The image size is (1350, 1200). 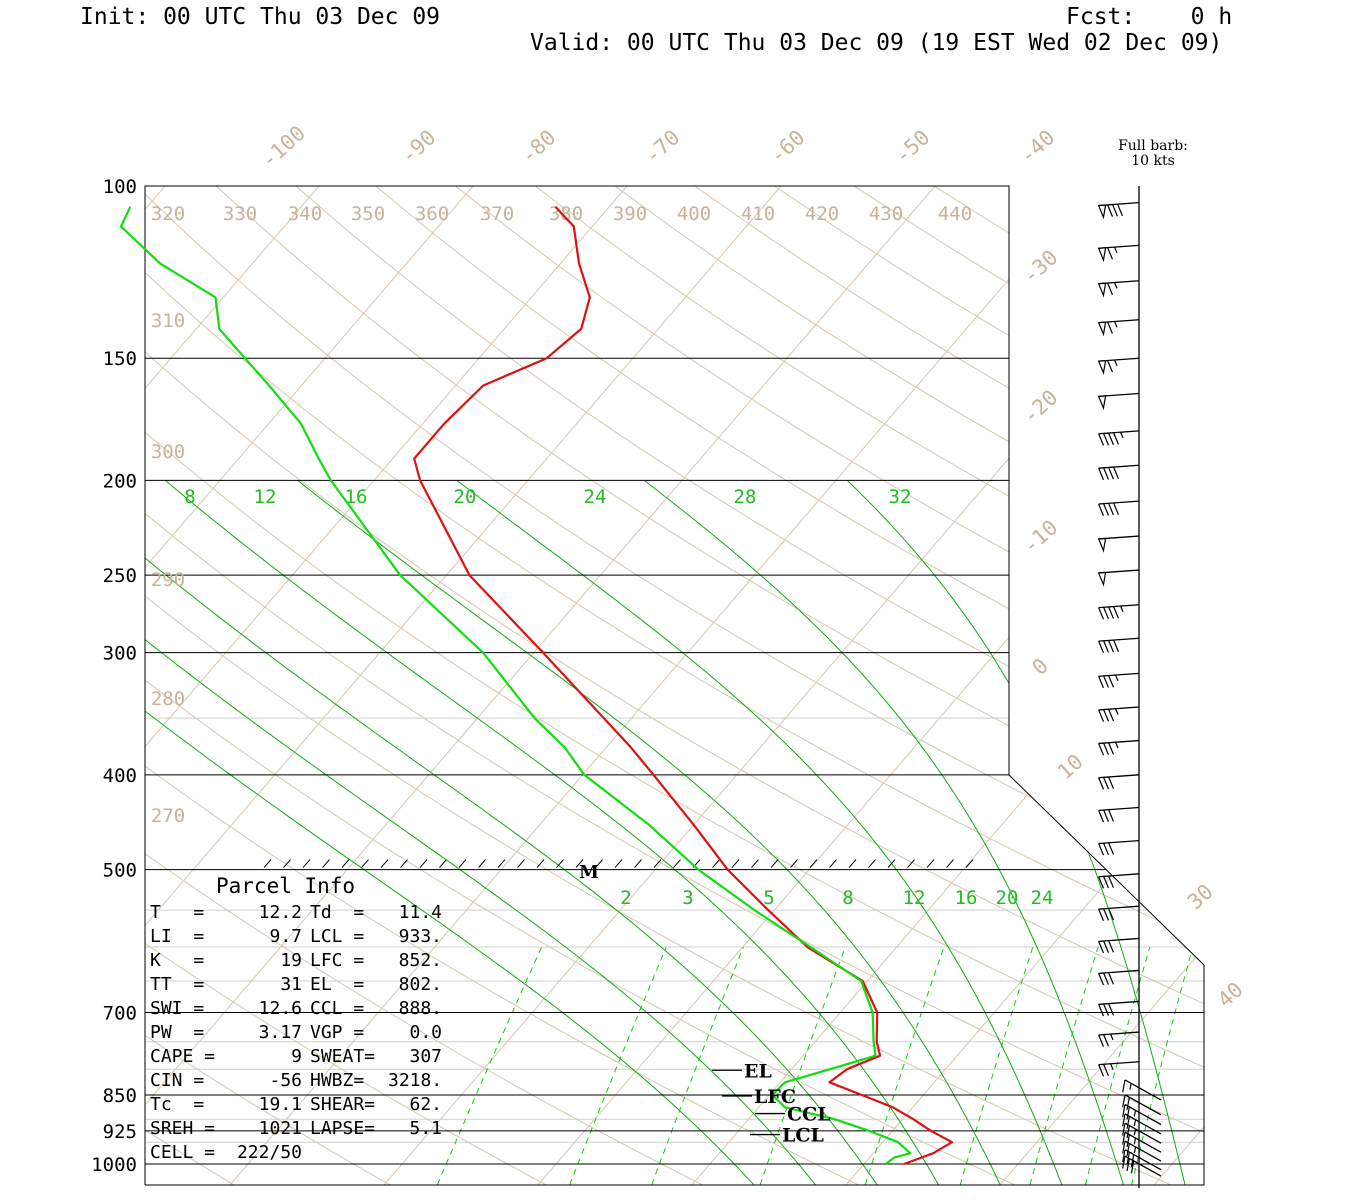 What do you see at coordinates (168, 452) in the screenshot?
I see `dry-adiabat-label: 300` at bounding box center [168, 452].